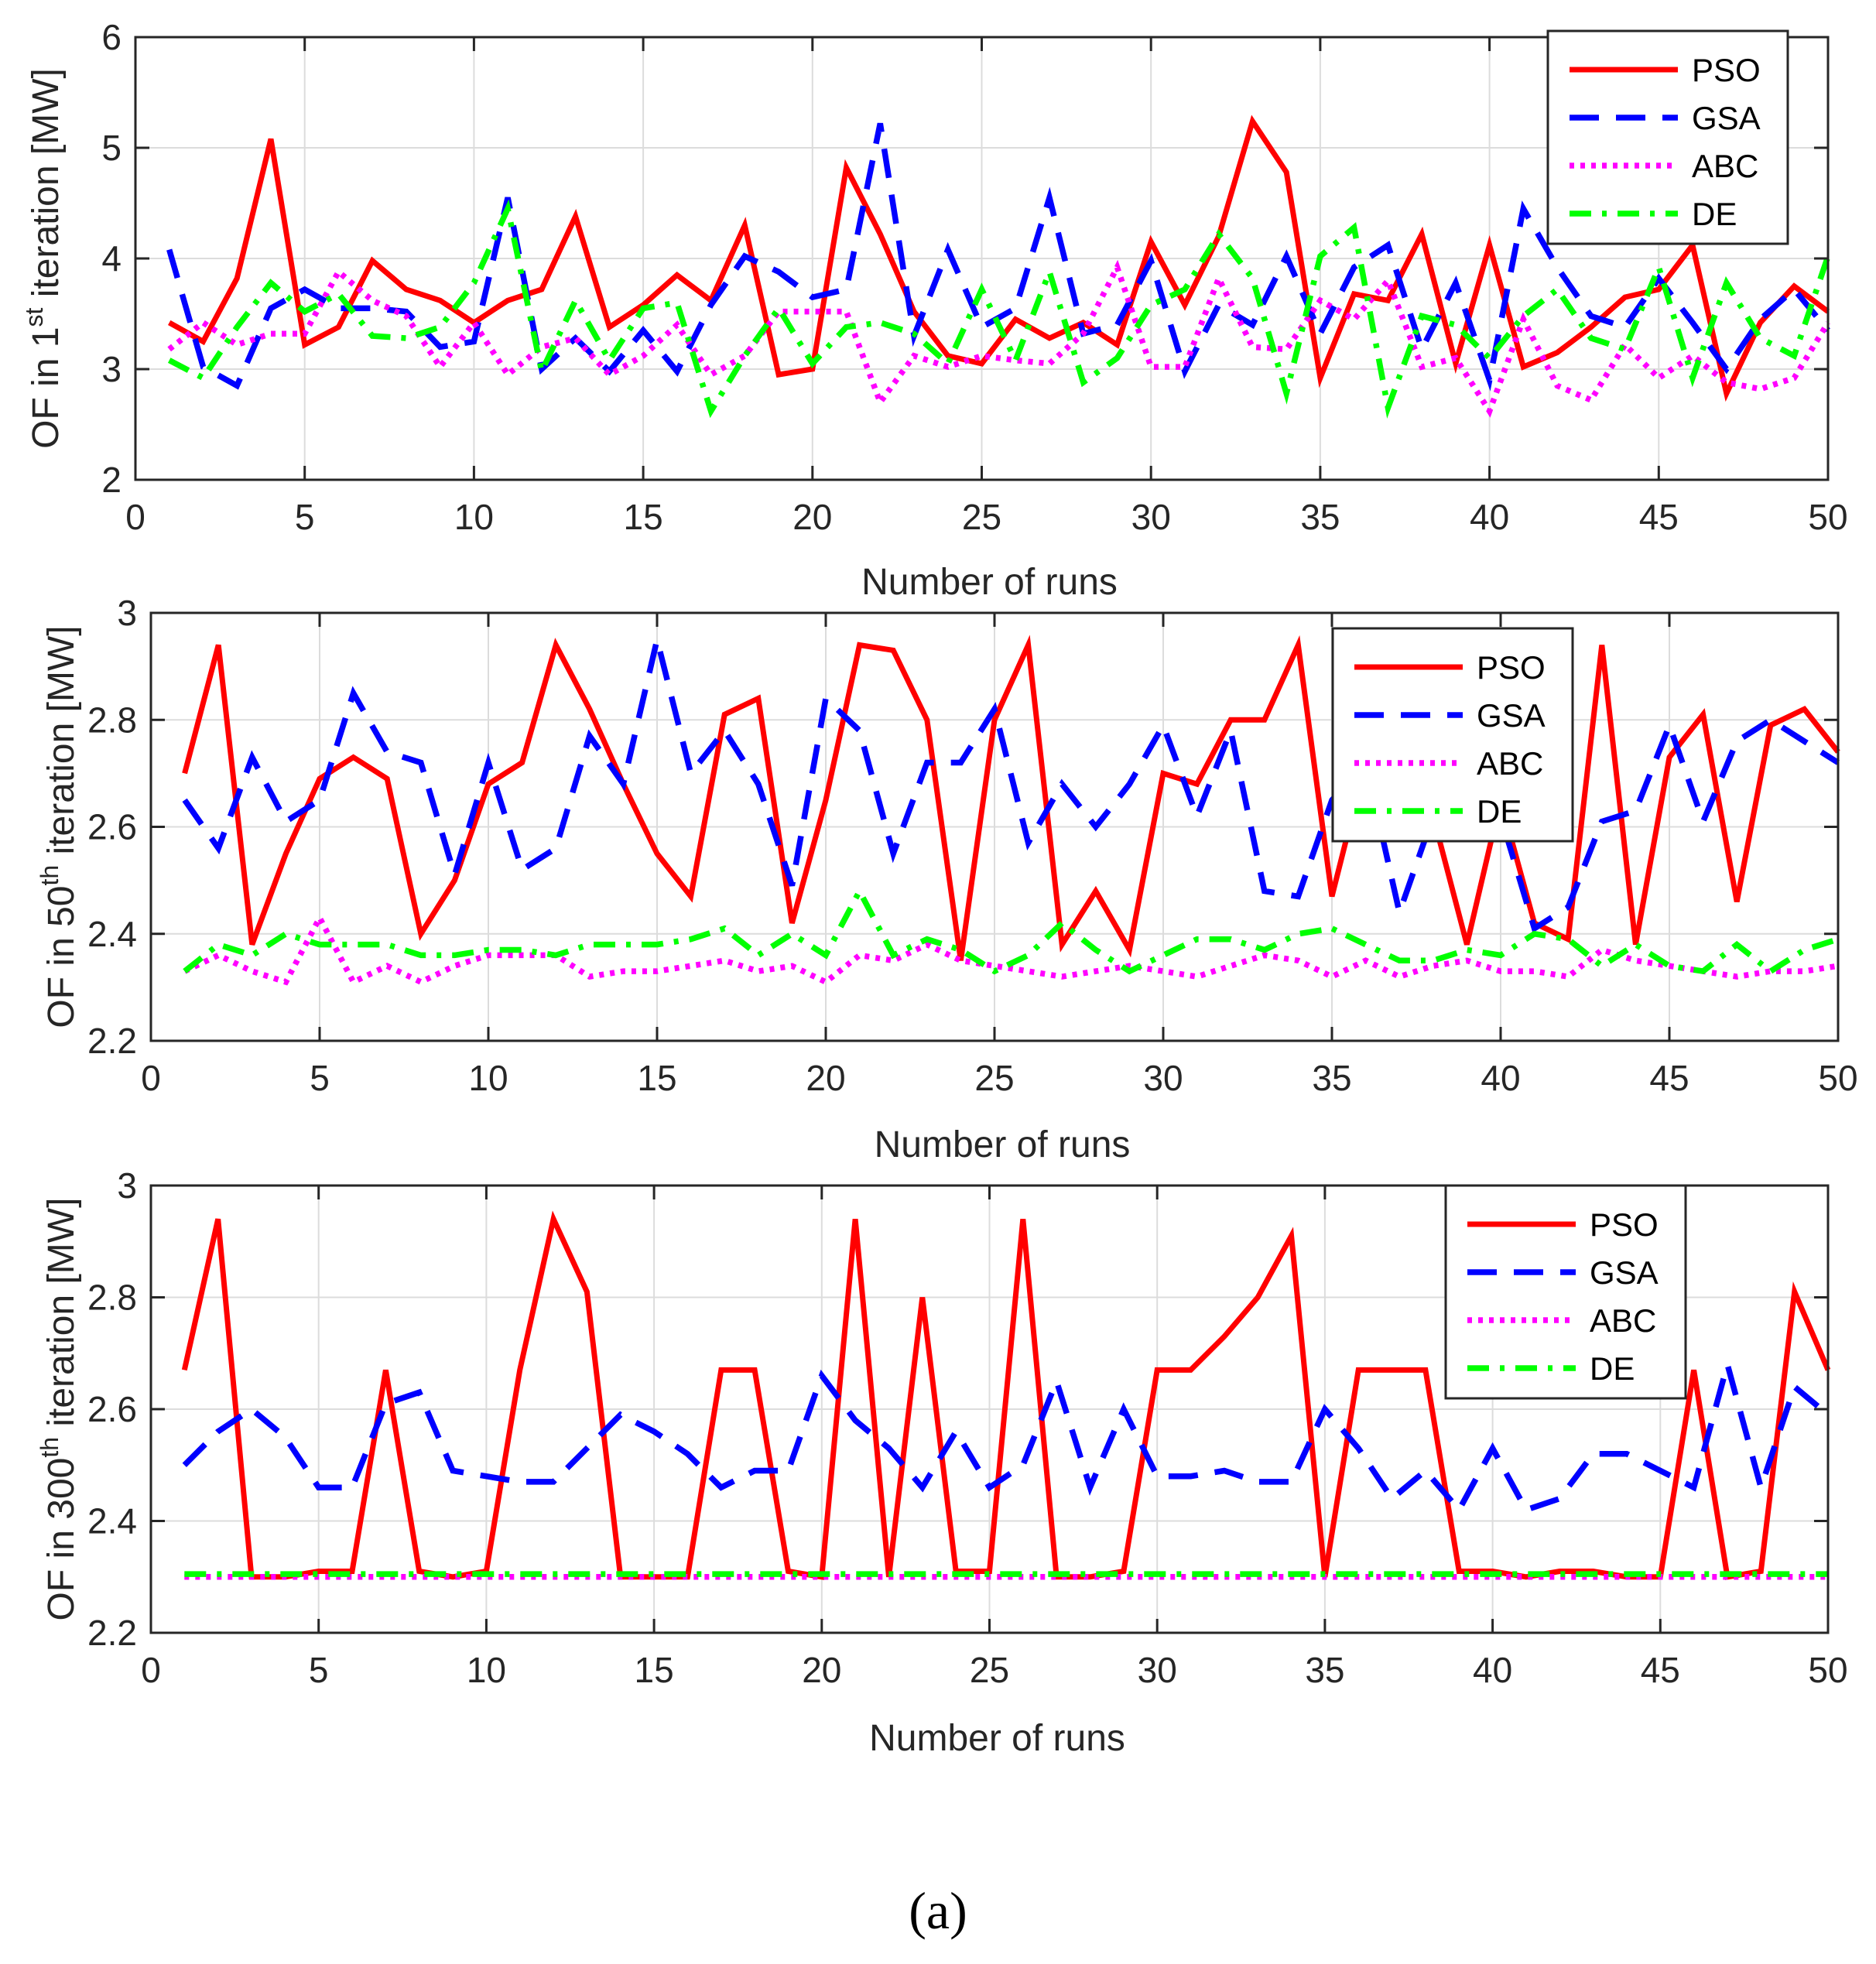  I want to click on series-line-pso, so click(998, 258).